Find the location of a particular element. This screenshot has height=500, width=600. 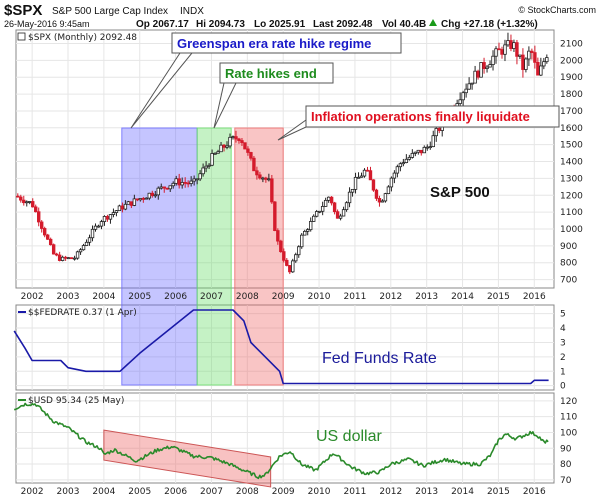

annotation-inflation-pointer is located at coordinates (292, 130).